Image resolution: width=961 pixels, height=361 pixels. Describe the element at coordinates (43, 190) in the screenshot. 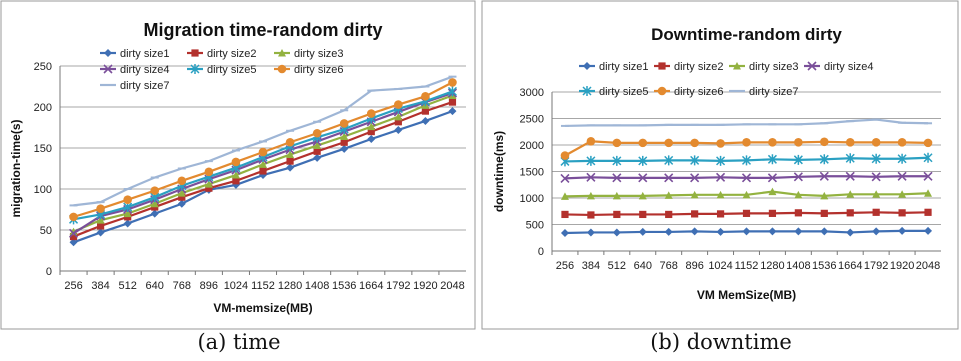

I see `y-tick-label: 100` at that location.